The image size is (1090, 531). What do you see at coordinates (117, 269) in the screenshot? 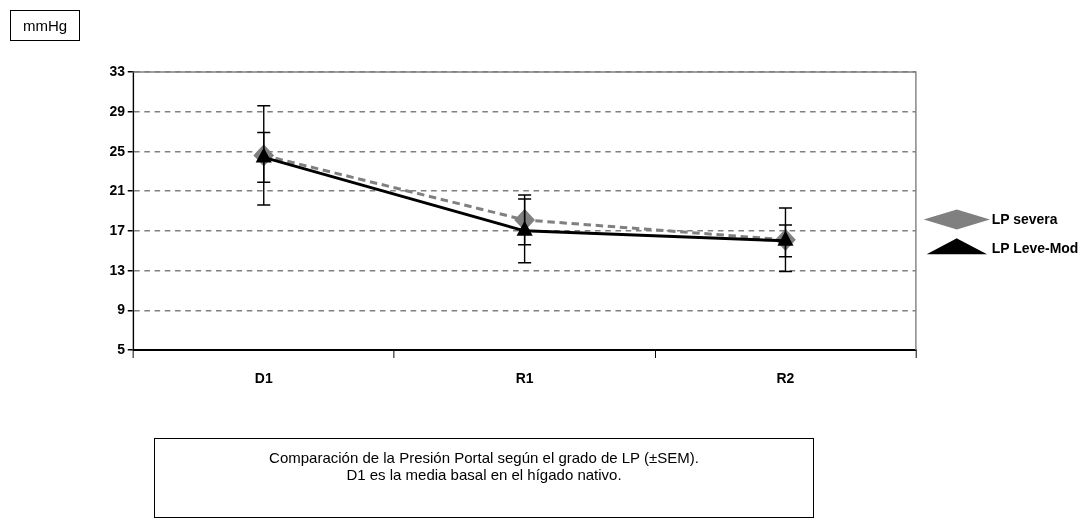
I see `y-tick-label: 13` at bounding box center [117, 269].